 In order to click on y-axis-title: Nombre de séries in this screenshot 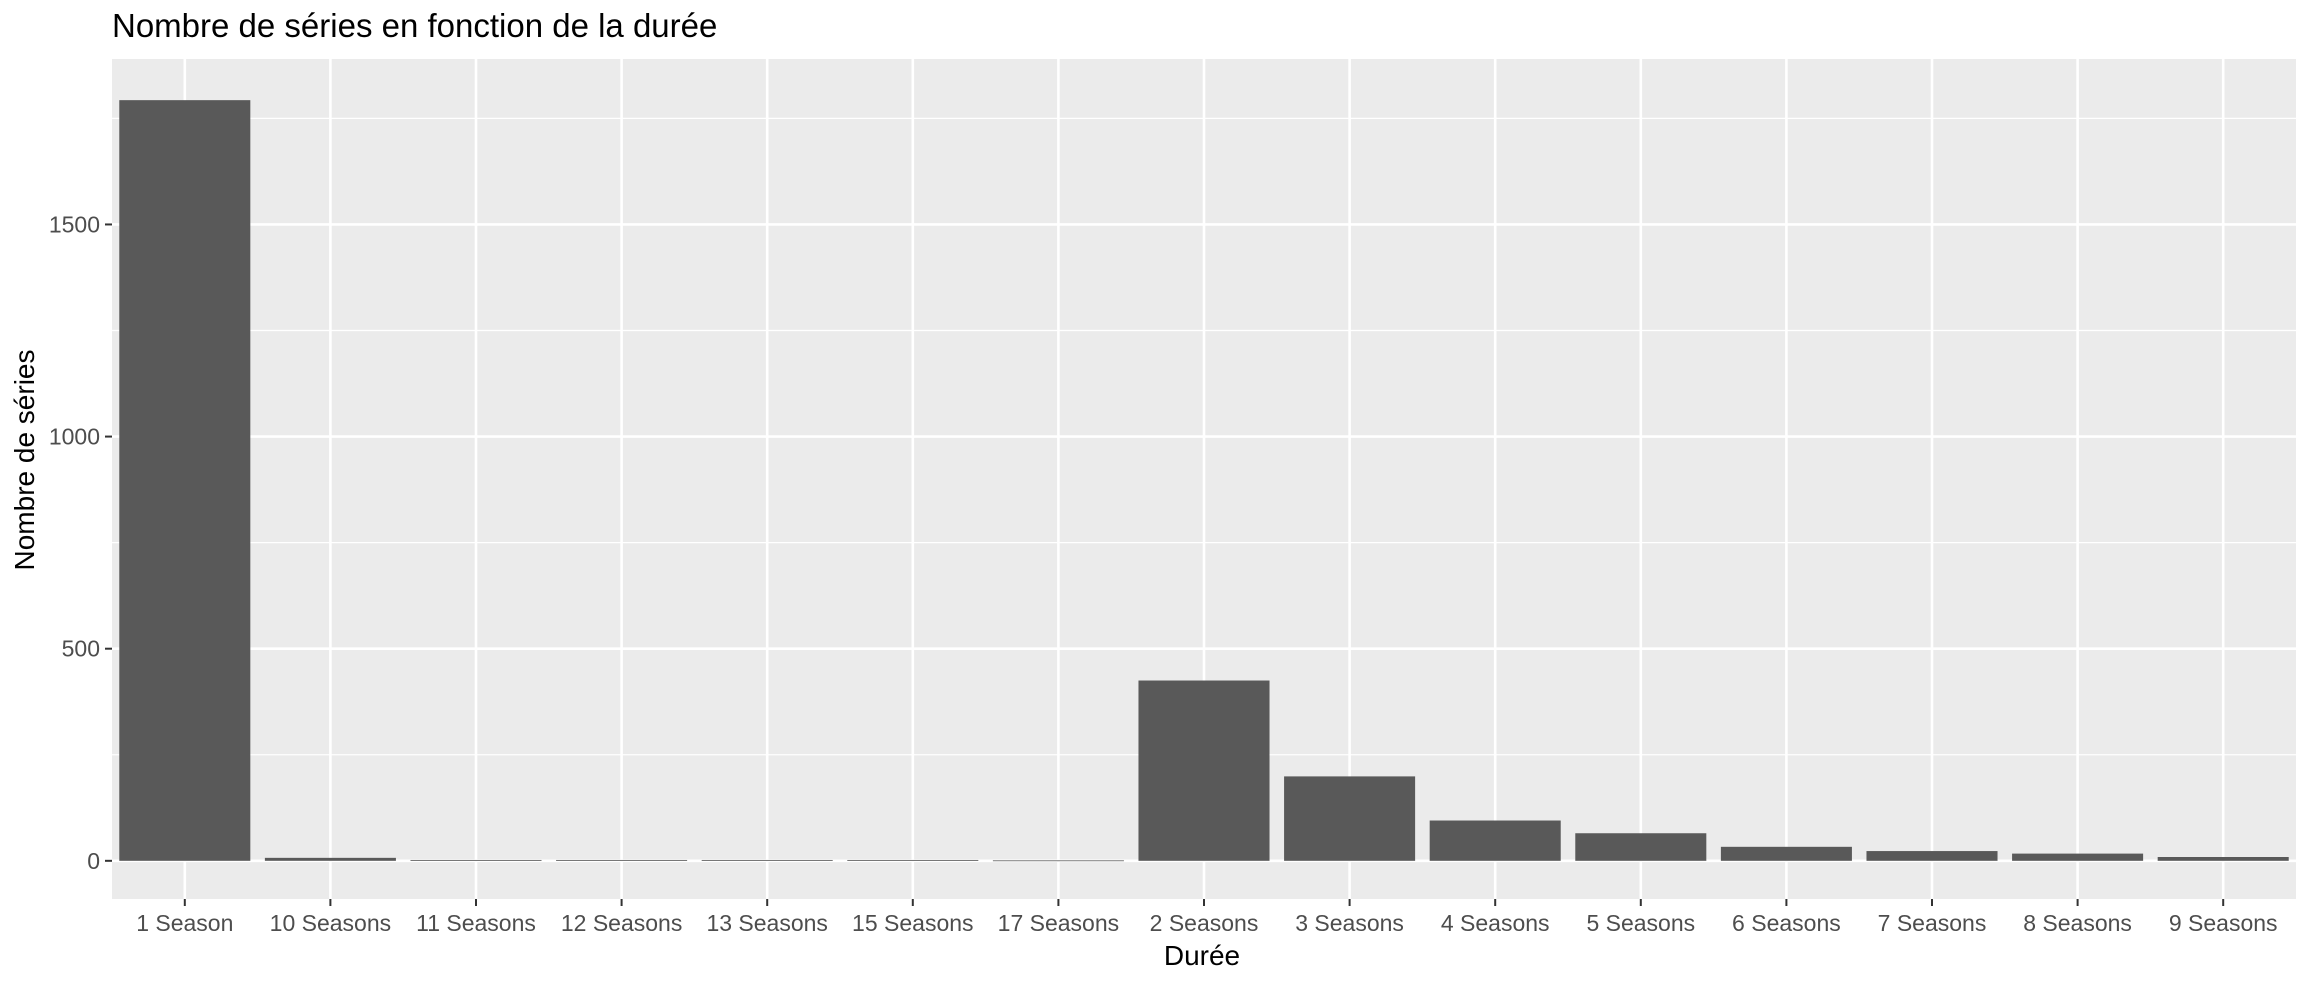, I will do `click(24, 460)`.